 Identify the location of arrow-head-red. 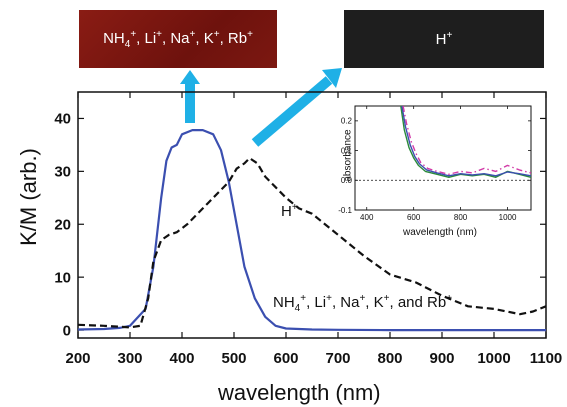
(190, 77).